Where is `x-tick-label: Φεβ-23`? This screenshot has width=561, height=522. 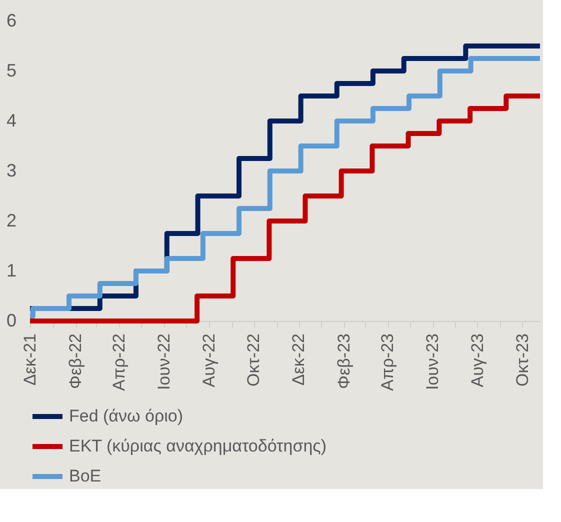
x-tick-label: Φεβ-23 is located at coordinates (344, 361).